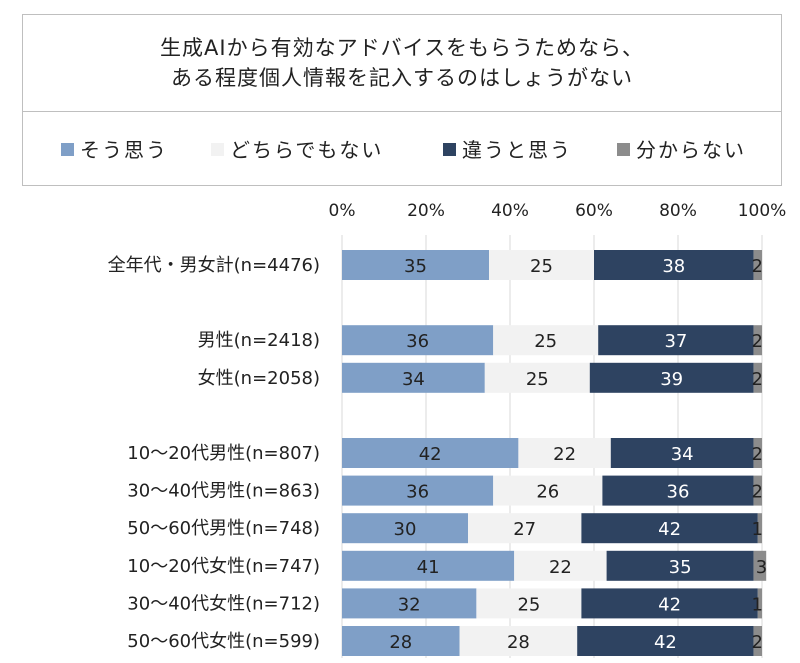 The height and width of the screenshot is (663, 800). What do you see at coordinates (217, 149) in the screenshot?
I see `legend-swatch-neutral` at bounding box center [217, 149].